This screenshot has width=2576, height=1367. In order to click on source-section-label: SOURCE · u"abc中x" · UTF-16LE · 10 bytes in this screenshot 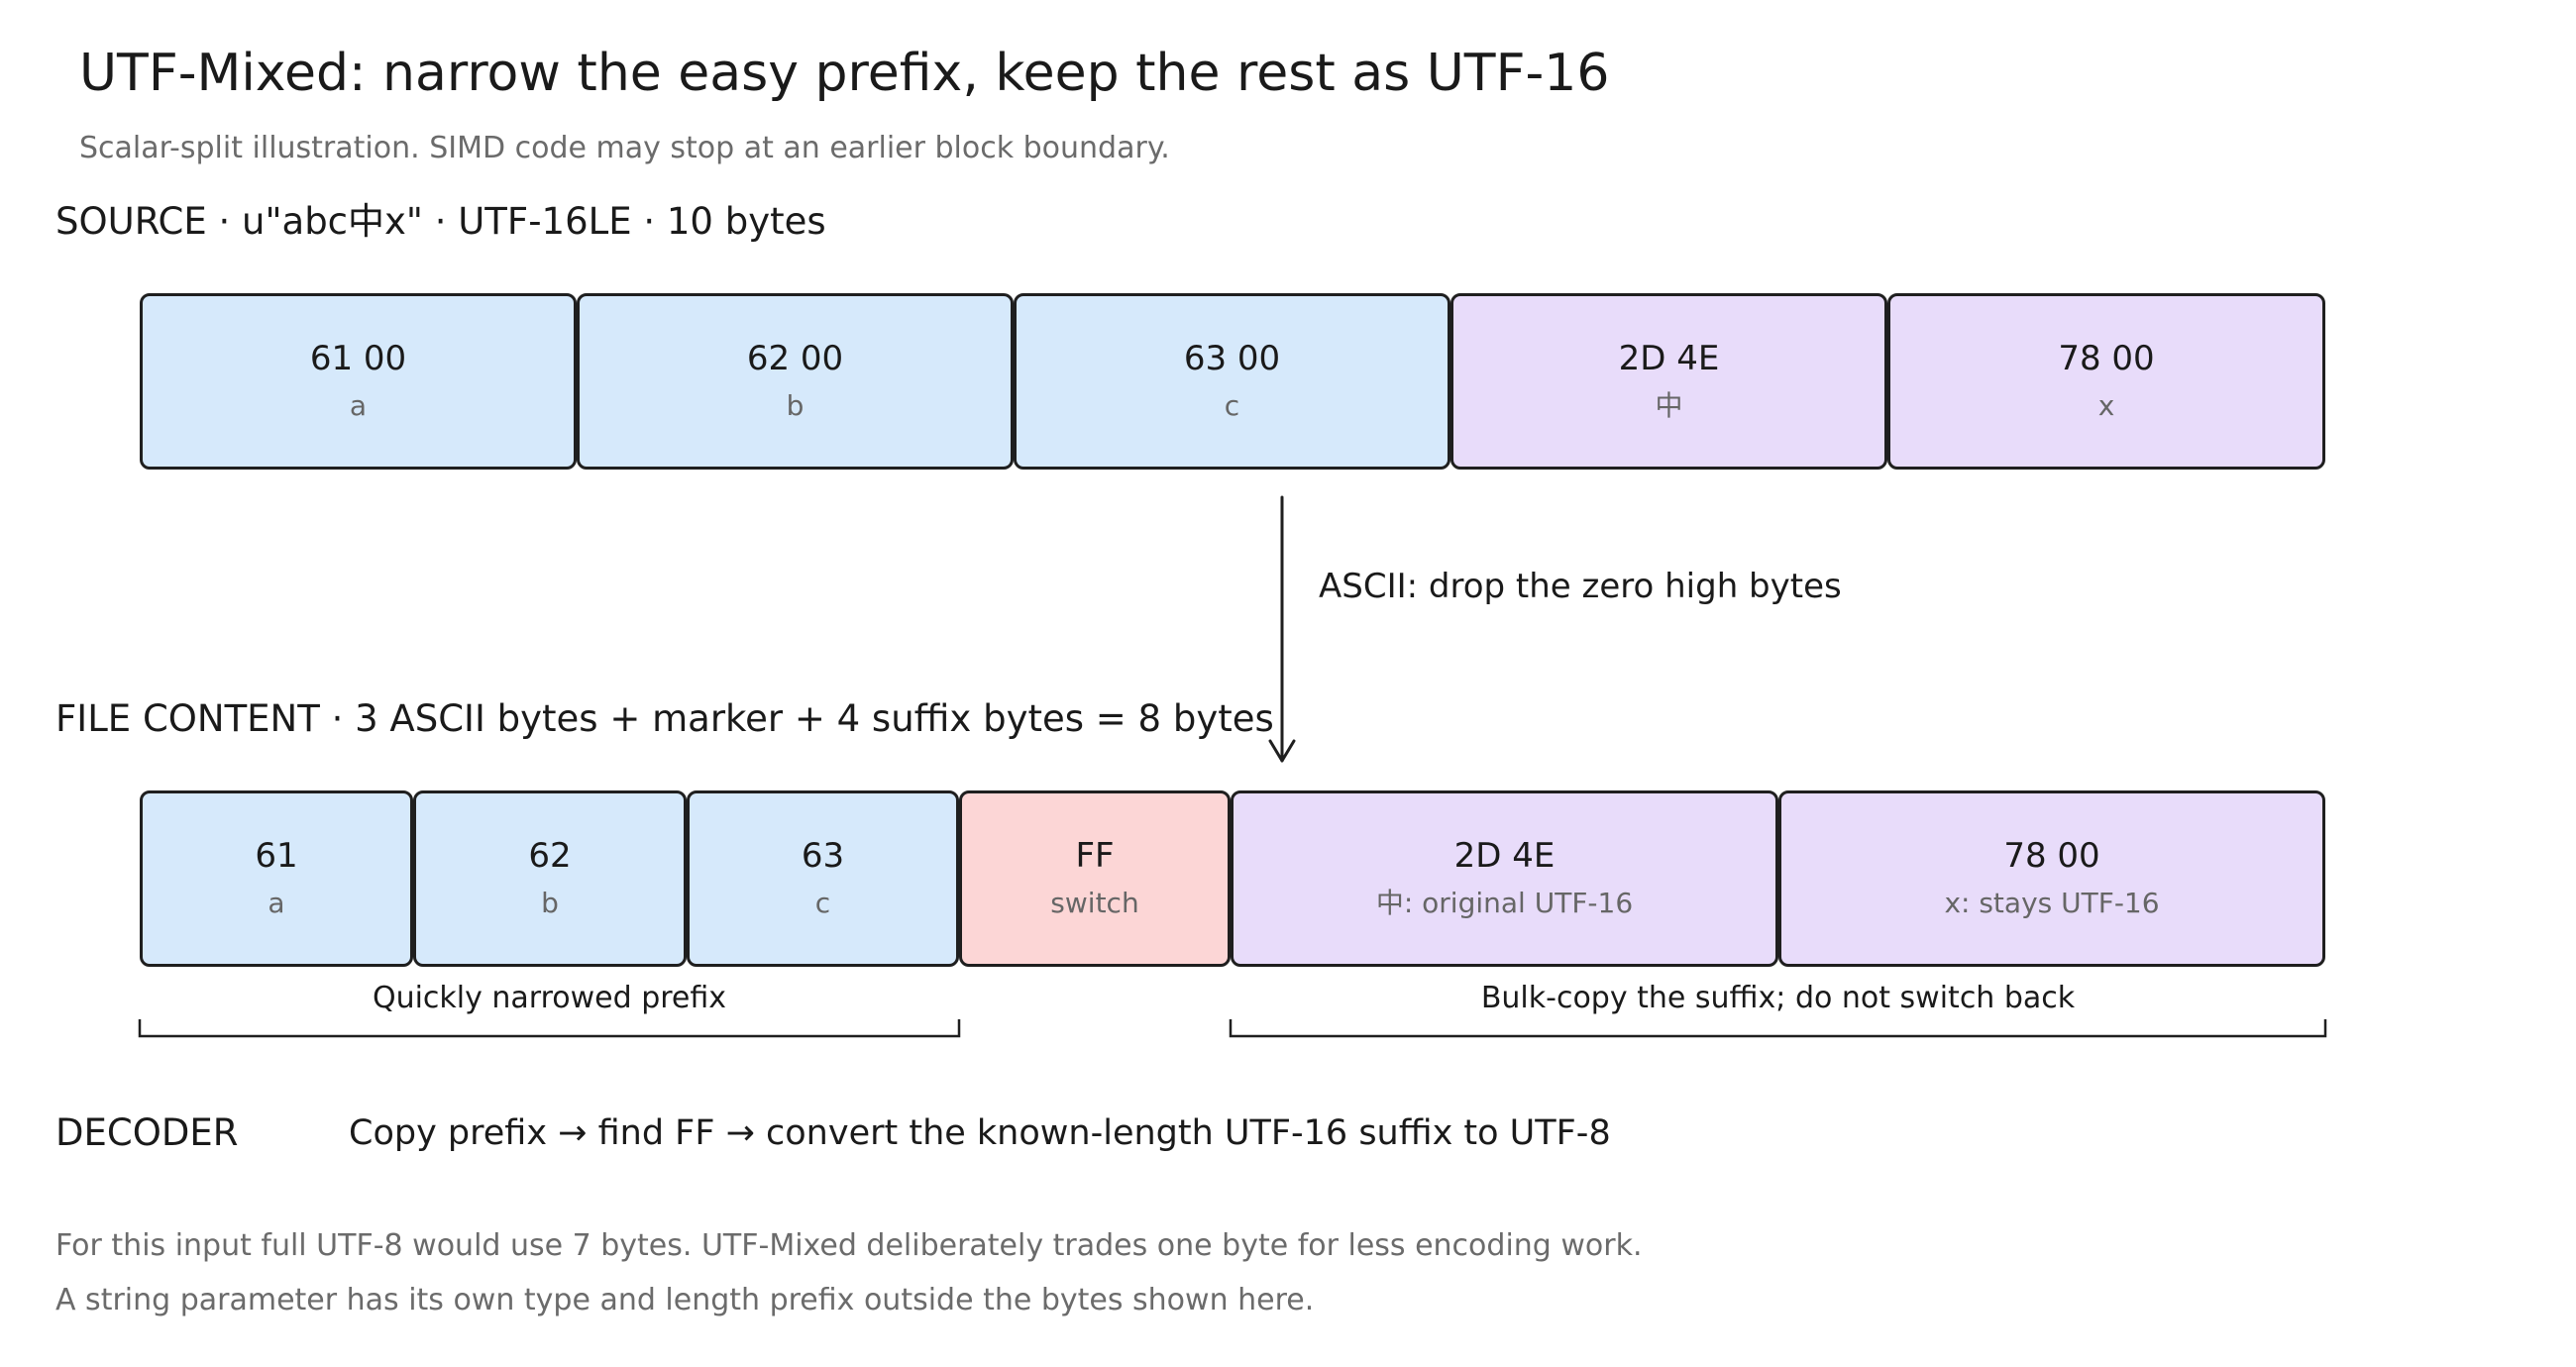, I will do `click(441, 221)`.